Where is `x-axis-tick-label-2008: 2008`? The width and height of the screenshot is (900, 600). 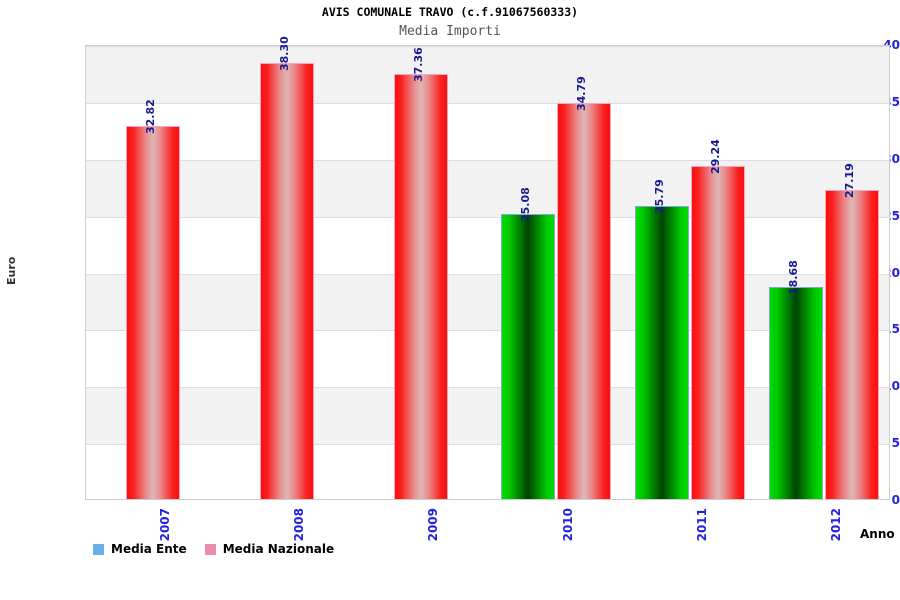 x-axis-tick-label-2008: 2008 is located at coordinates (299, 525).